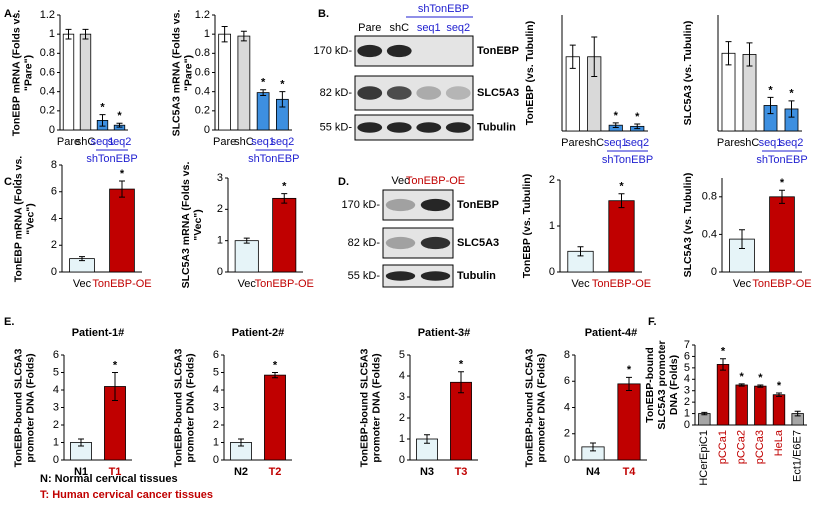 The image size is (824, 506). I want to click on y-tick-label: 8, so click(54, 165).